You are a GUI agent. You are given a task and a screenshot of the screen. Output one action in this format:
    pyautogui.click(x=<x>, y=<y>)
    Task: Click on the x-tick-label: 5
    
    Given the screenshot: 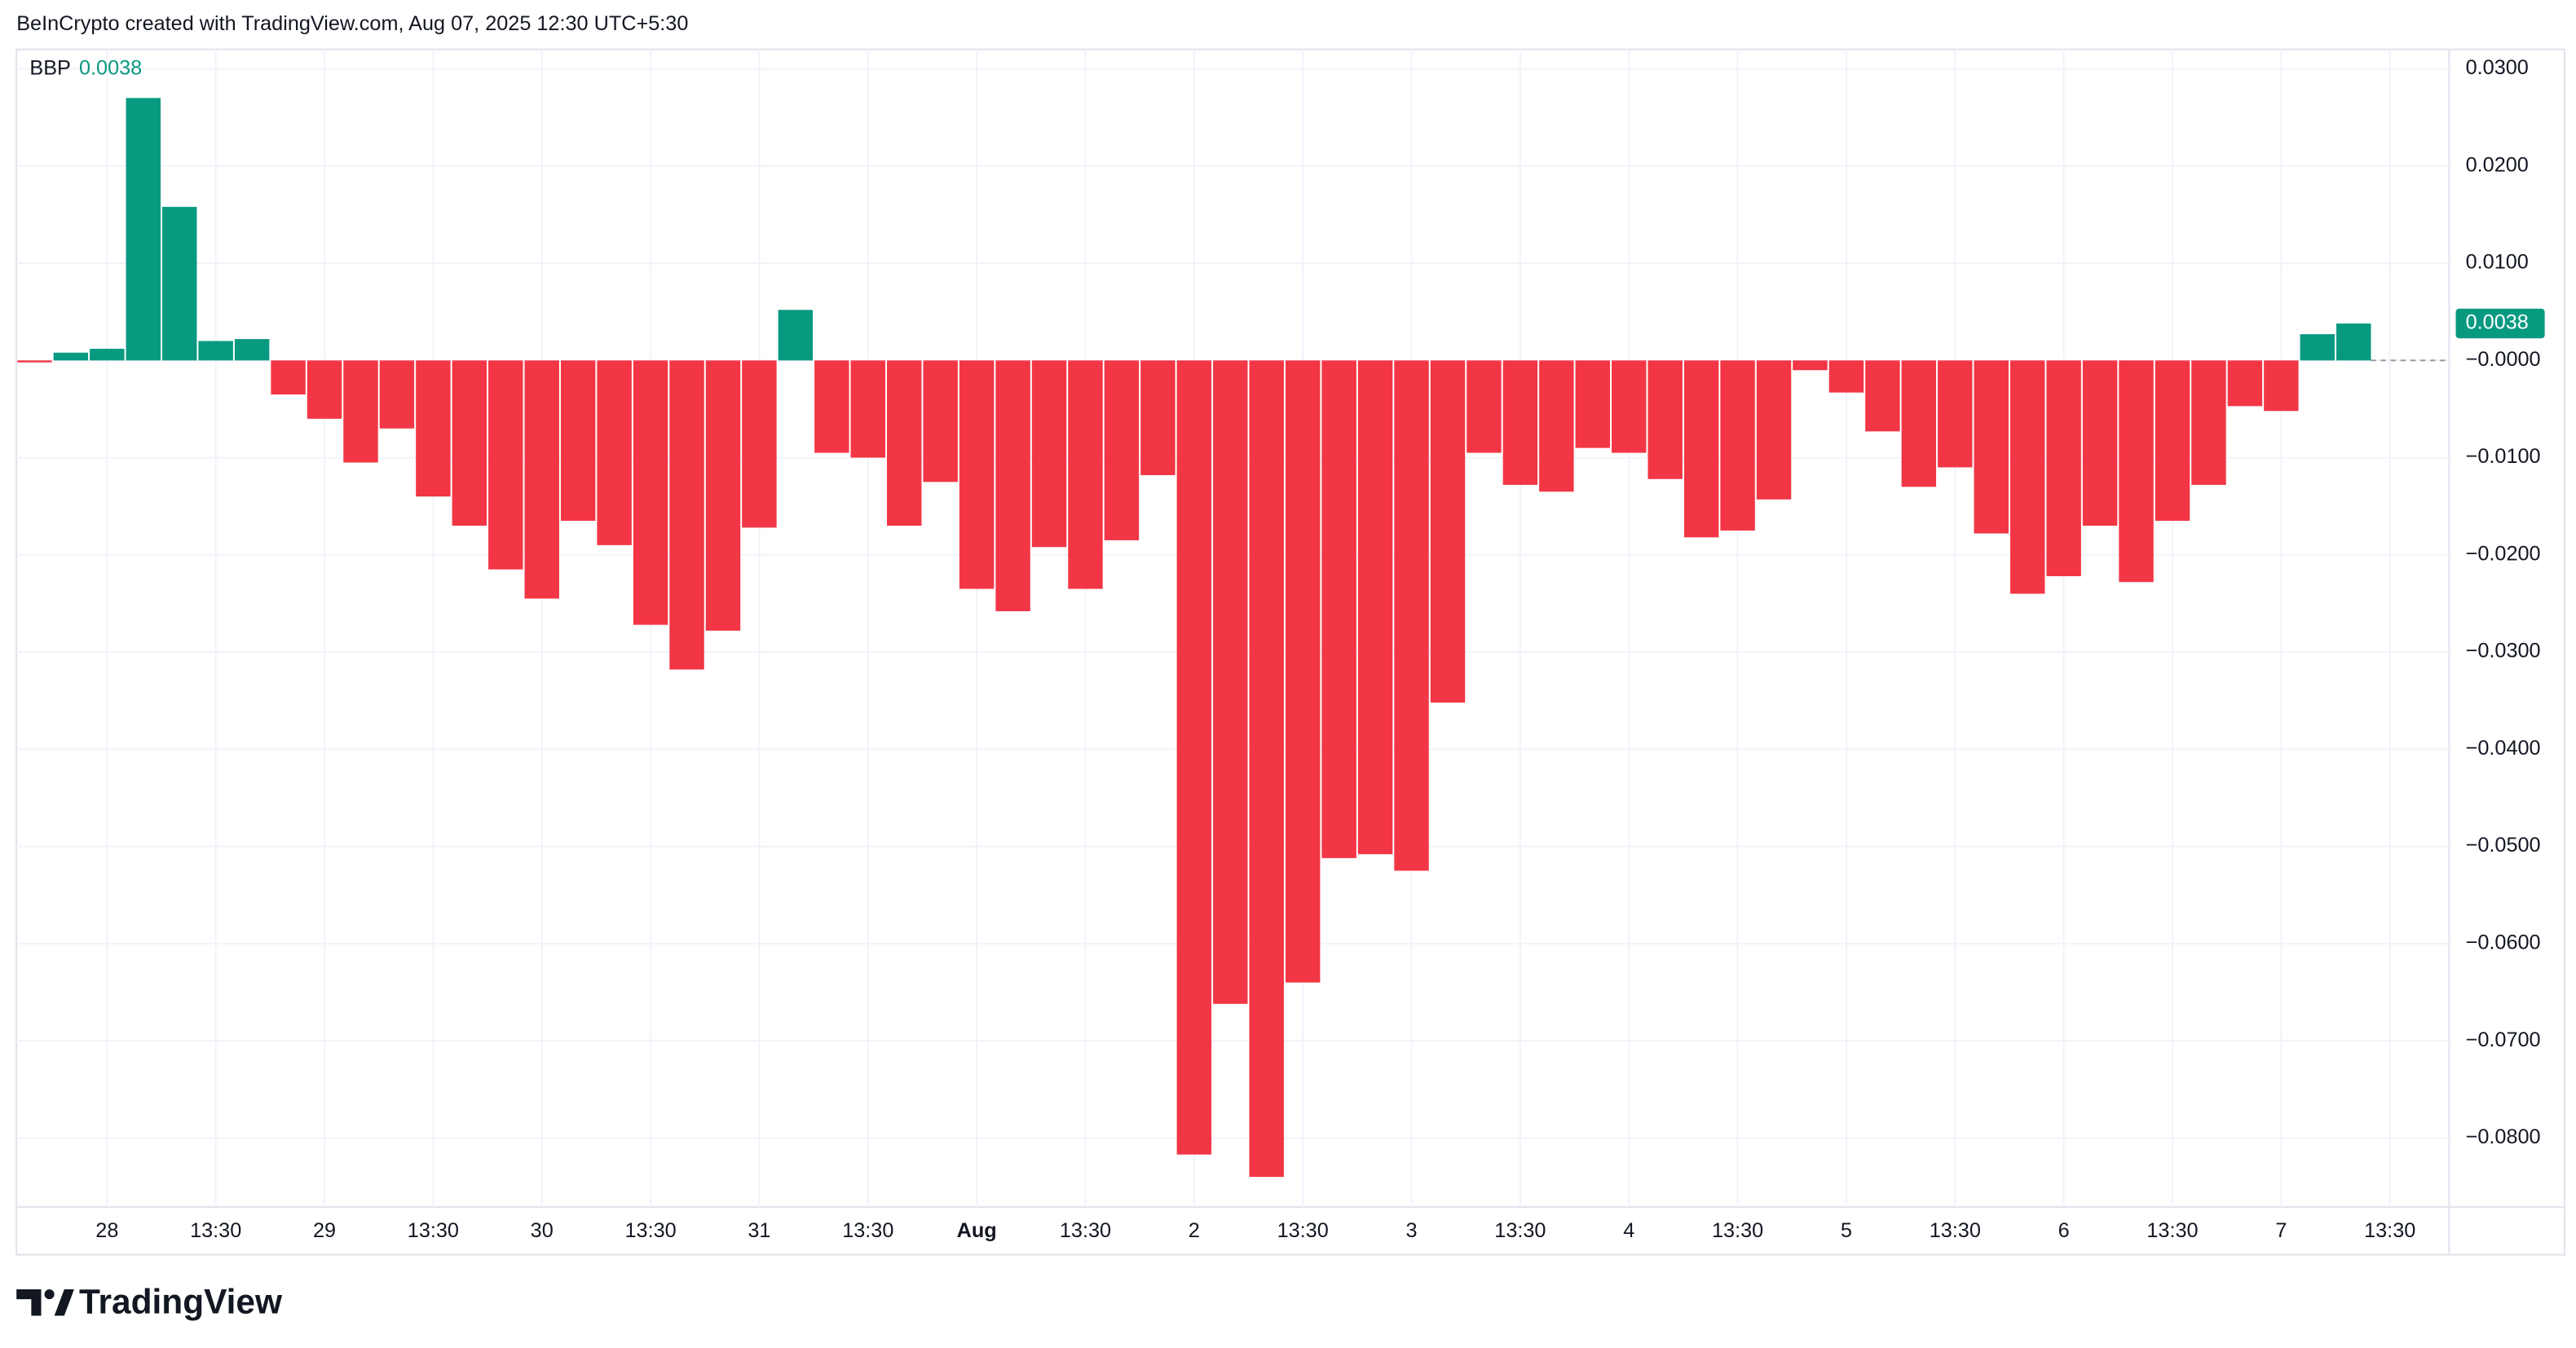 What is the action you would take?
    pyautogui.click(x=1846, y=1230)
    